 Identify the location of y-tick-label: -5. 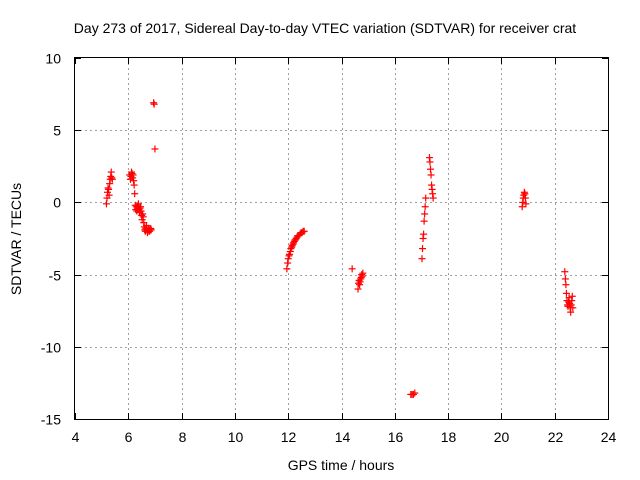
(55, 276).